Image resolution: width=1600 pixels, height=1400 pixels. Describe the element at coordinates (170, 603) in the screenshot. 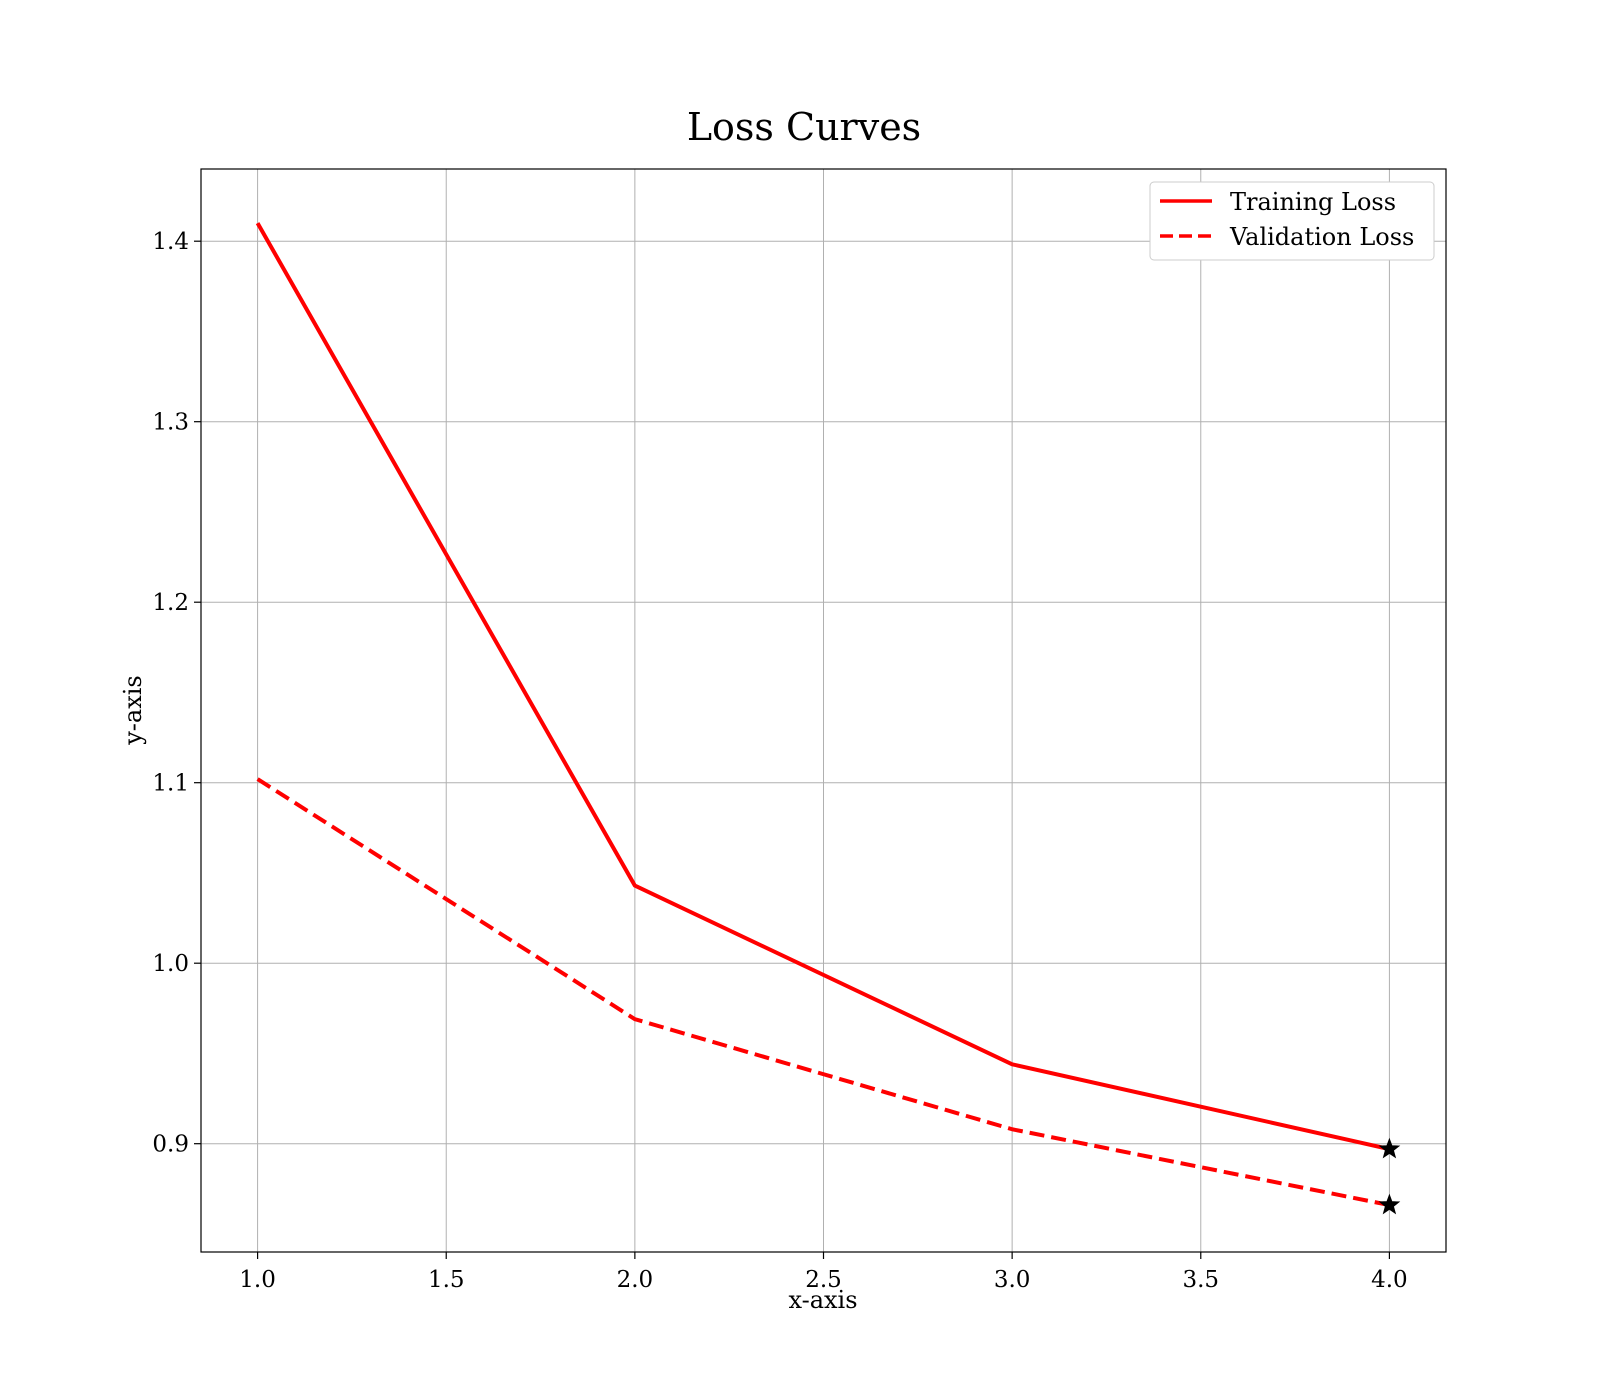

I see `y-tick-label-3: 1.2` at that location.